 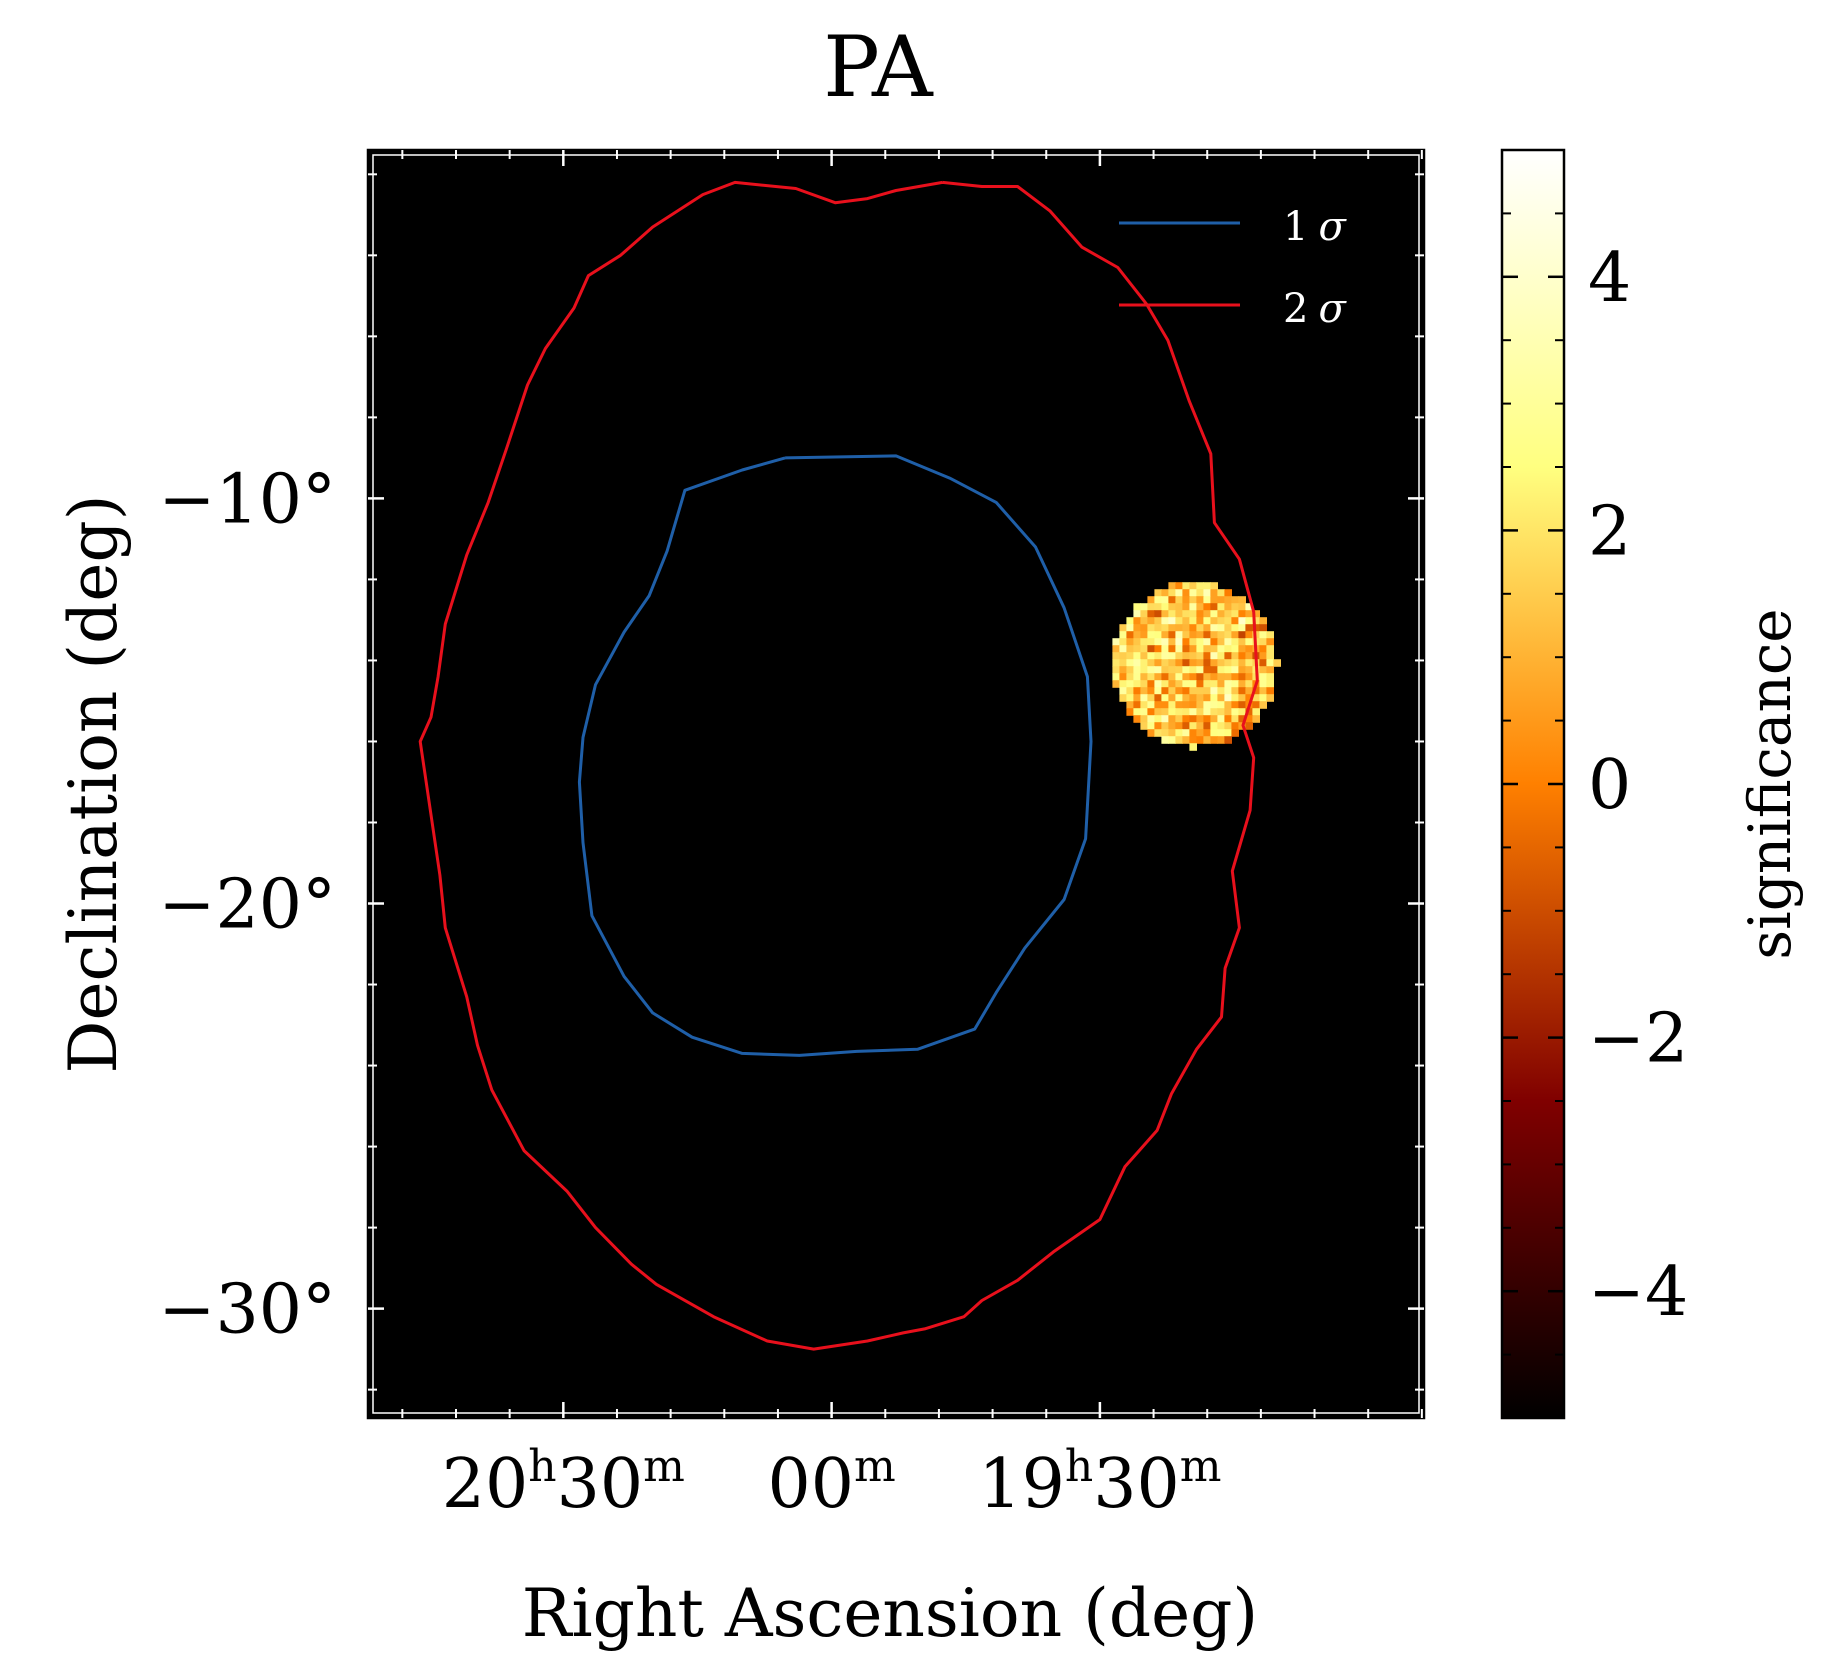 What do you see at coordinates (93, 784) in the screenshot?
I see `y-axis-label: Declination (deg)` at bounding box center [93, 784].